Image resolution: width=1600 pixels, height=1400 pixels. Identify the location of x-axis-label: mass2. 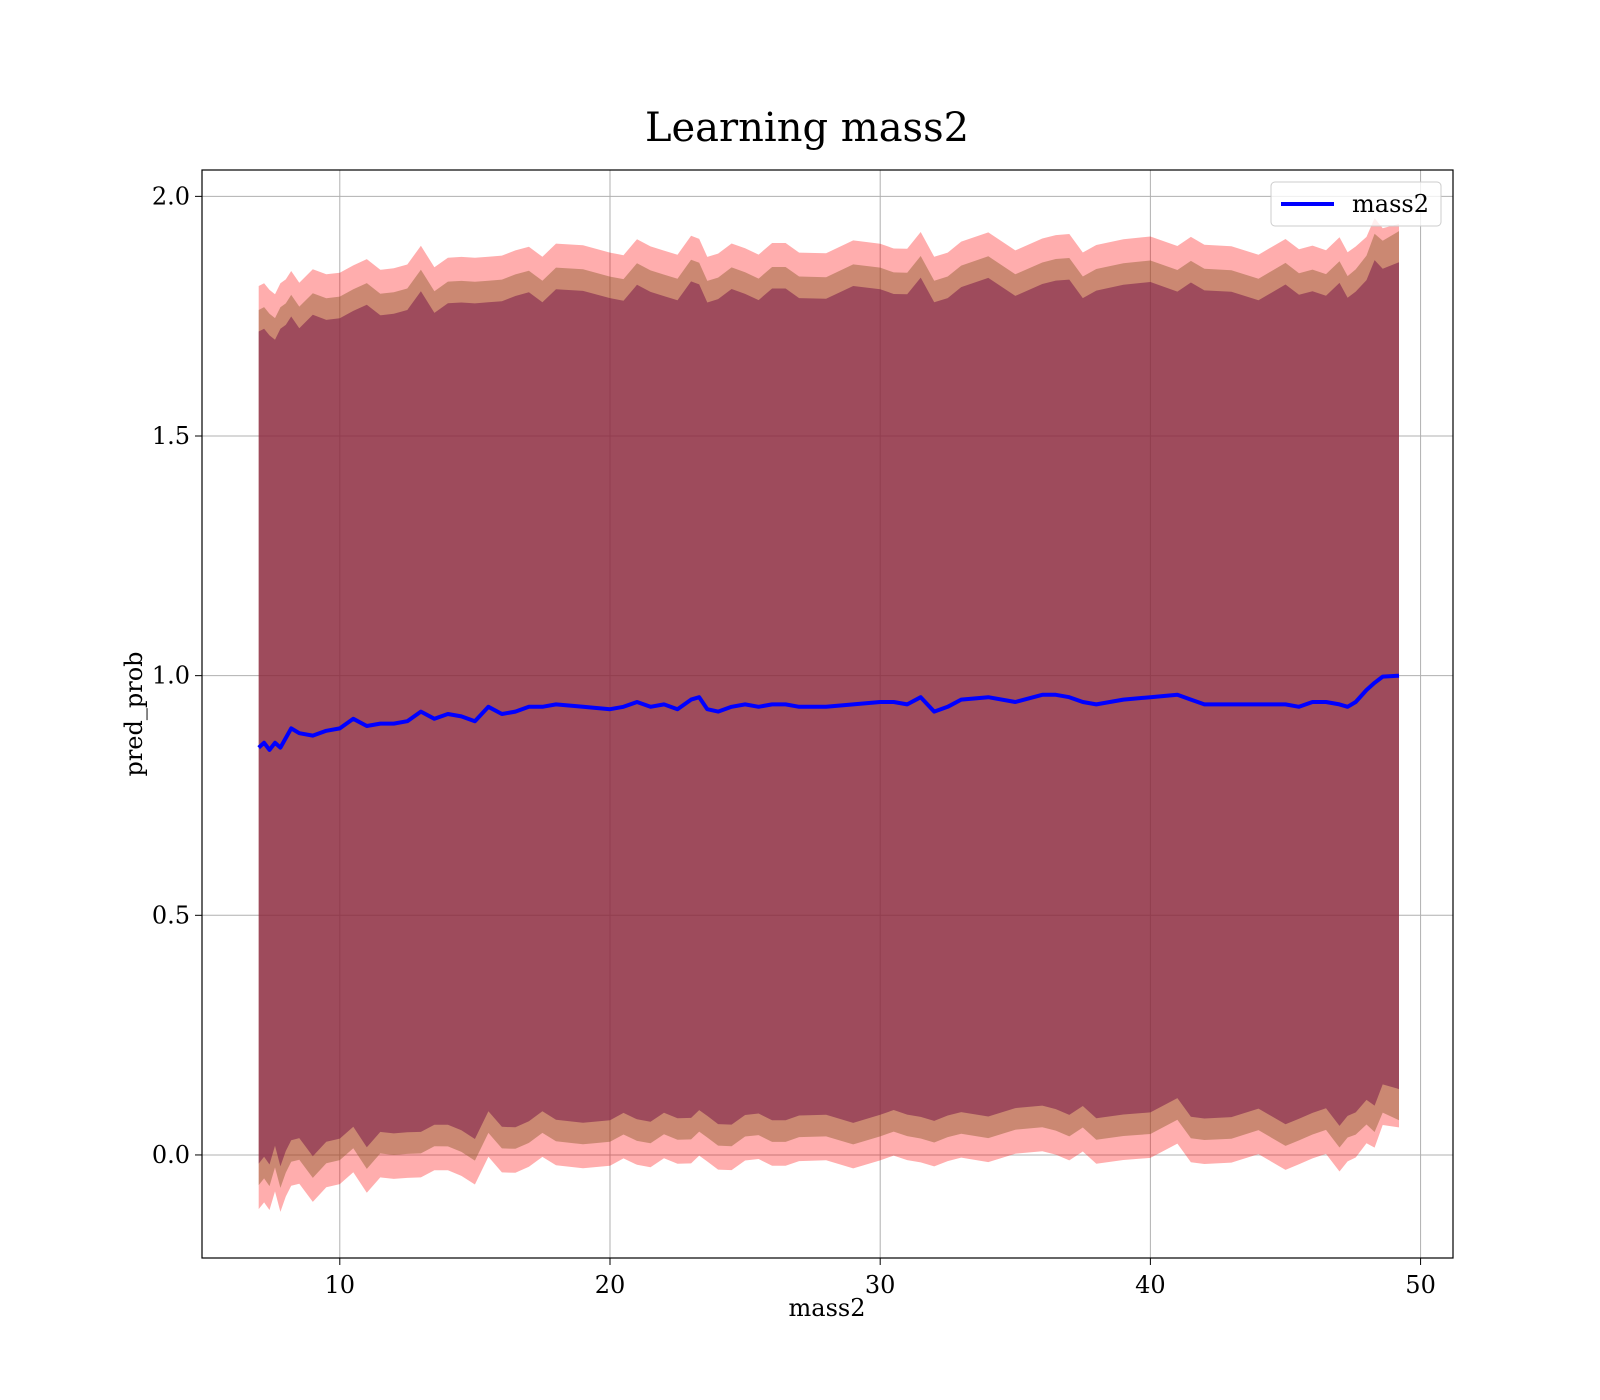
(827, 1308).